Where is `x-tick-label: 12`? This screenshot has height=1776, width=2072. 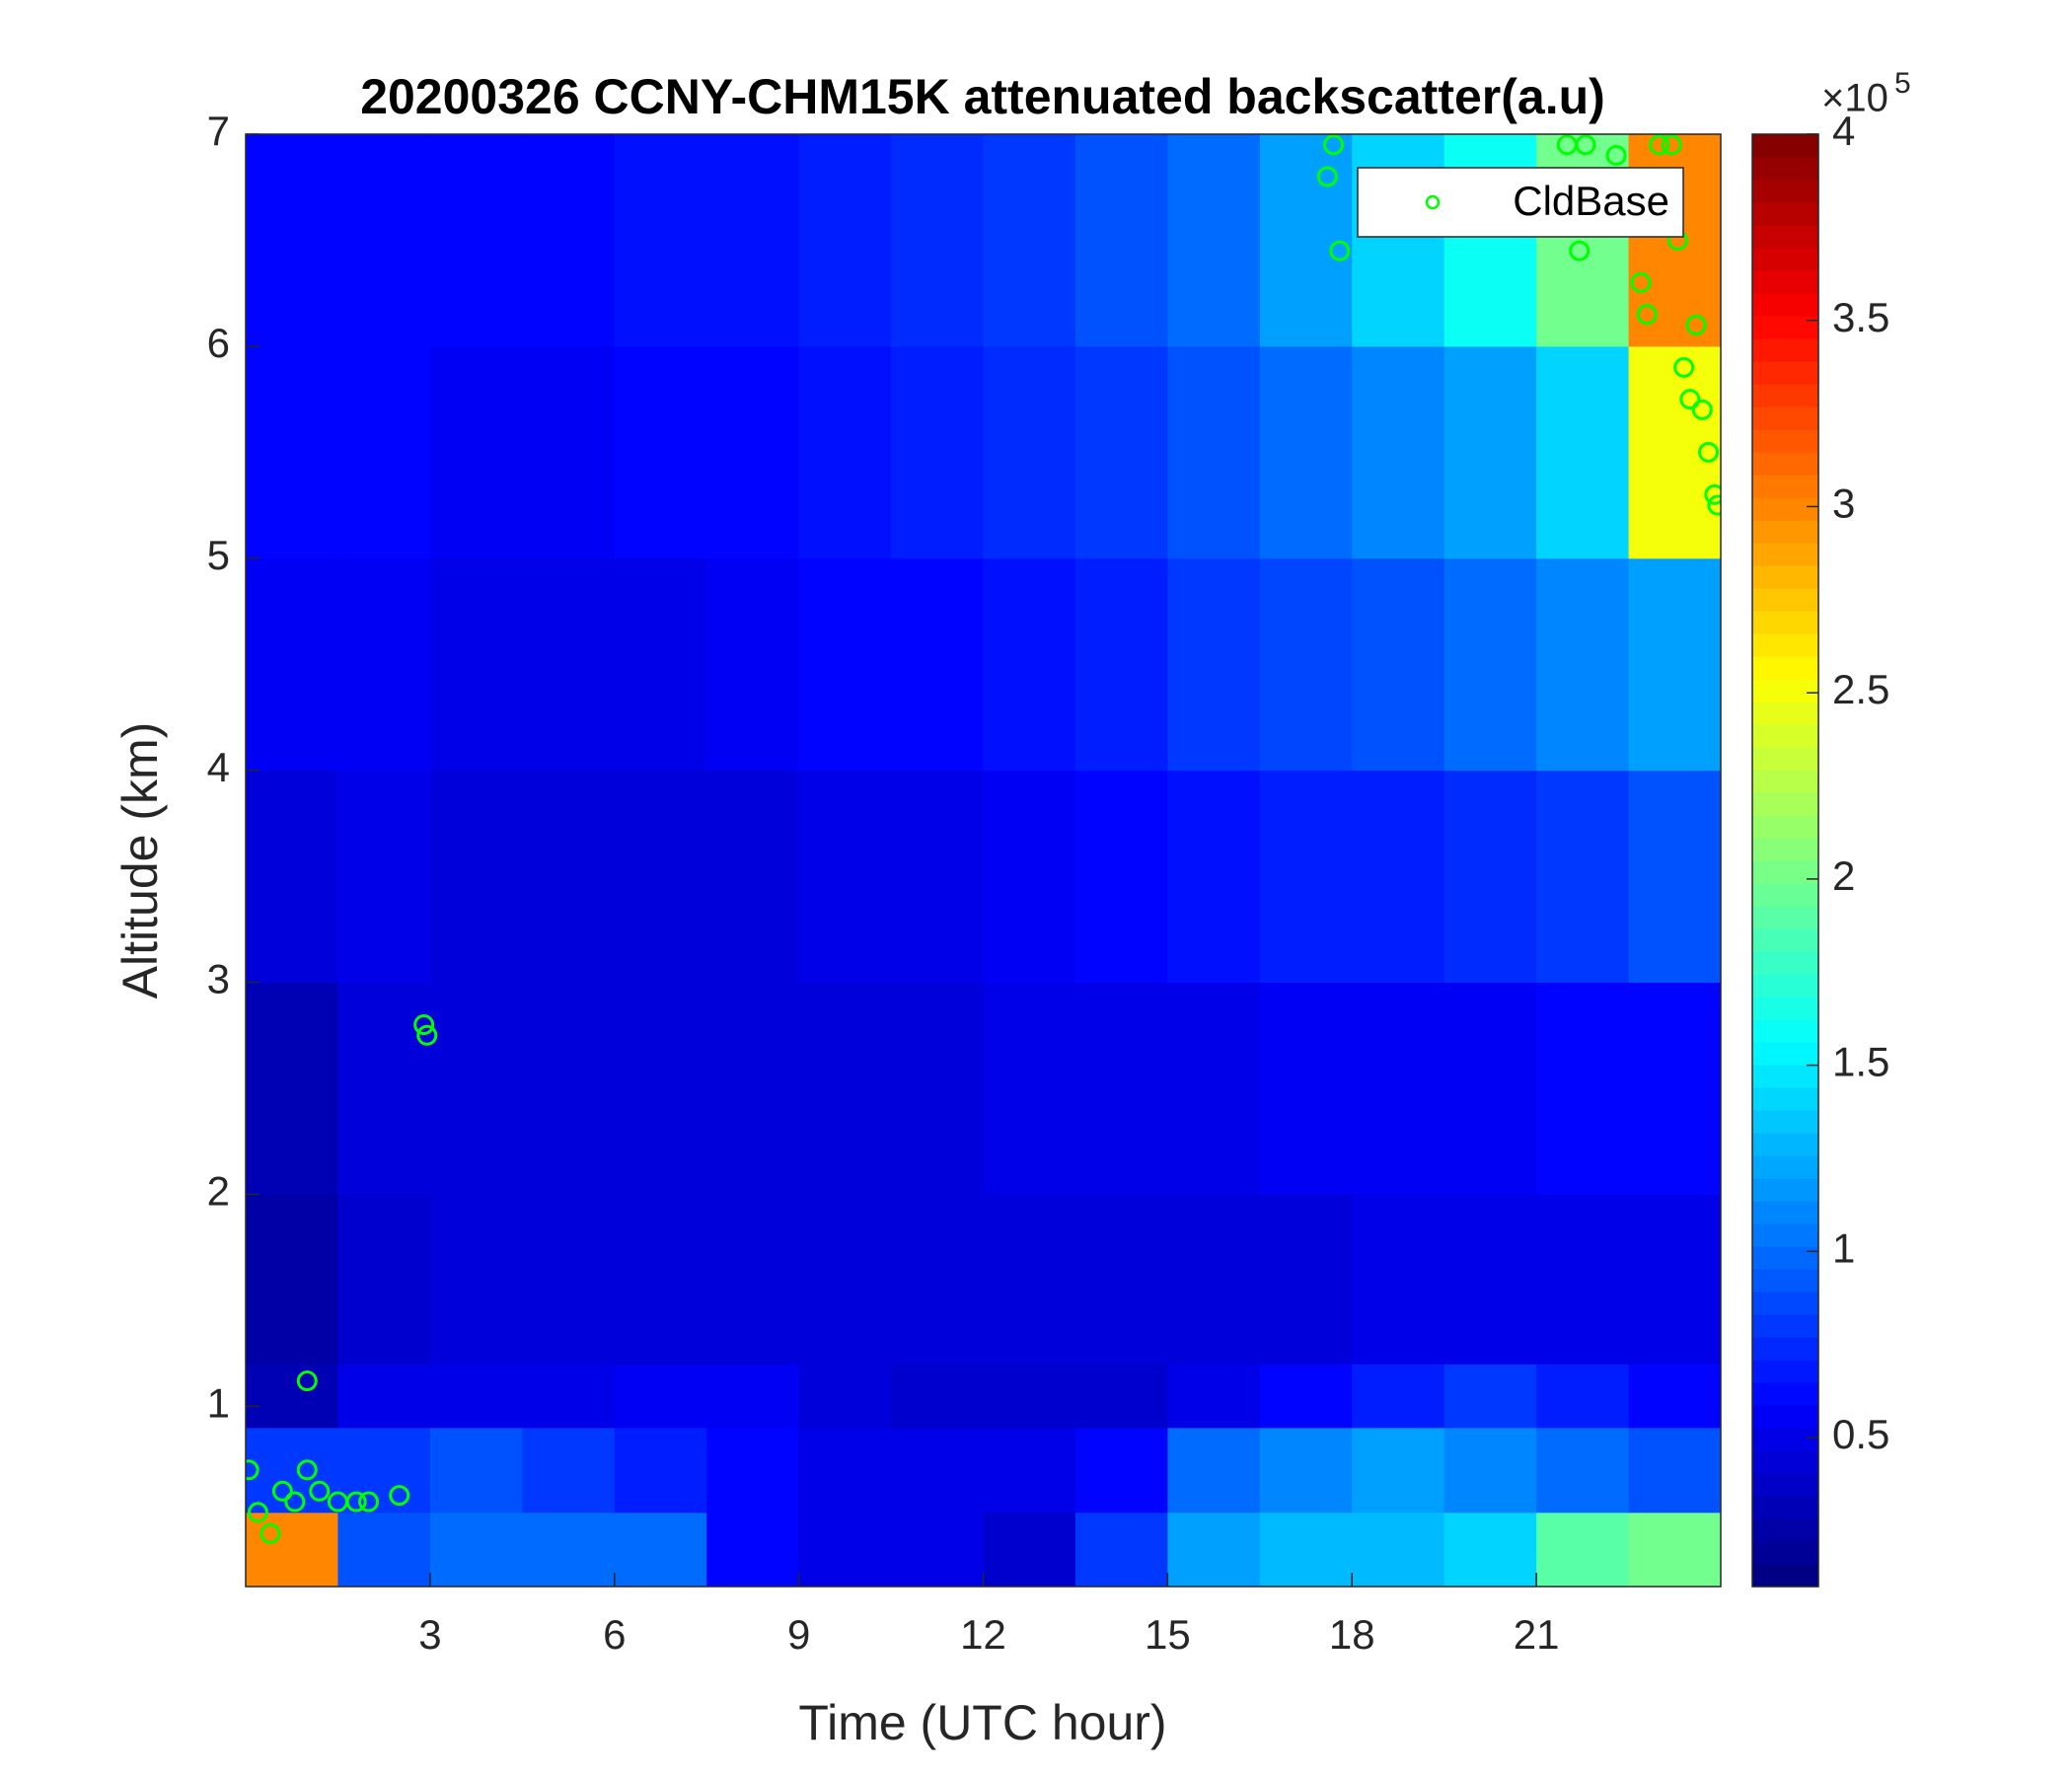
x-tick-label: 12 is located at coordinates (983, 1635).